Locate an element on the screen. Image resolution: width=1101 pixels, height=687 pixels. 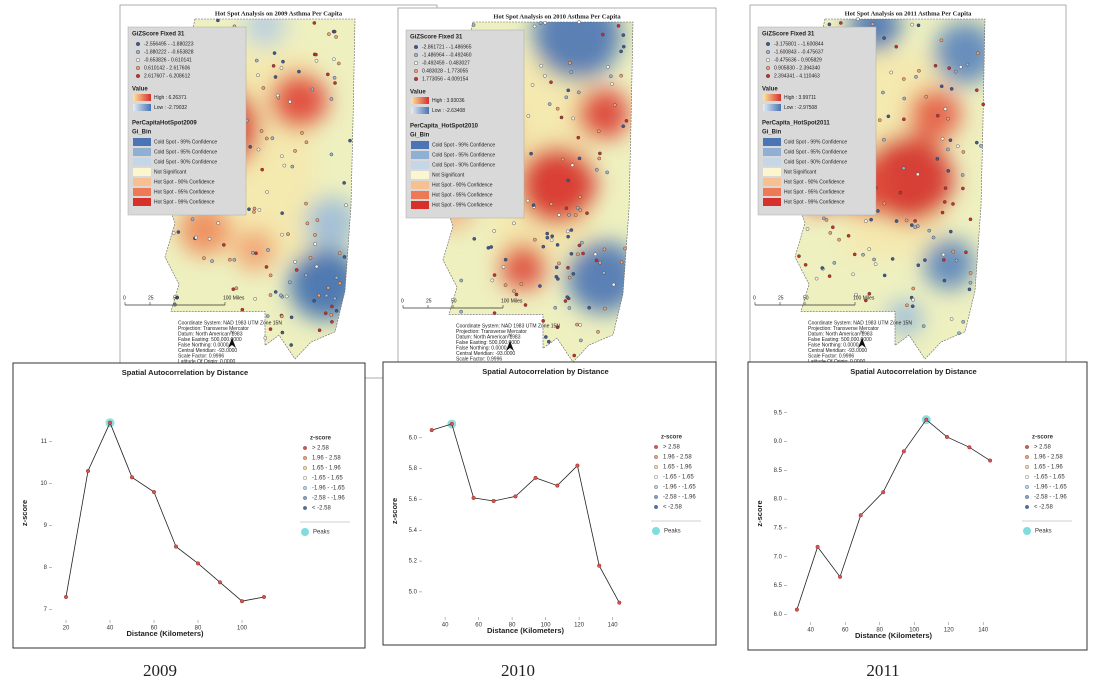
chart-title: Spatial Autocorrelation by Distance is located at coordinates (185, 372).